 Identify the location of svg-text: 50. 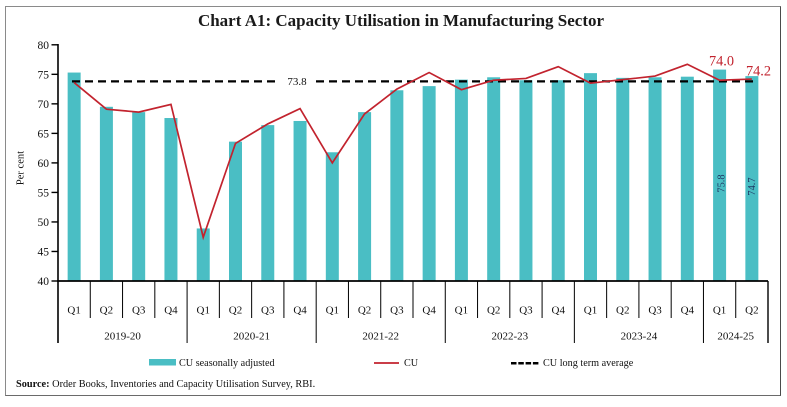
(44, 223).